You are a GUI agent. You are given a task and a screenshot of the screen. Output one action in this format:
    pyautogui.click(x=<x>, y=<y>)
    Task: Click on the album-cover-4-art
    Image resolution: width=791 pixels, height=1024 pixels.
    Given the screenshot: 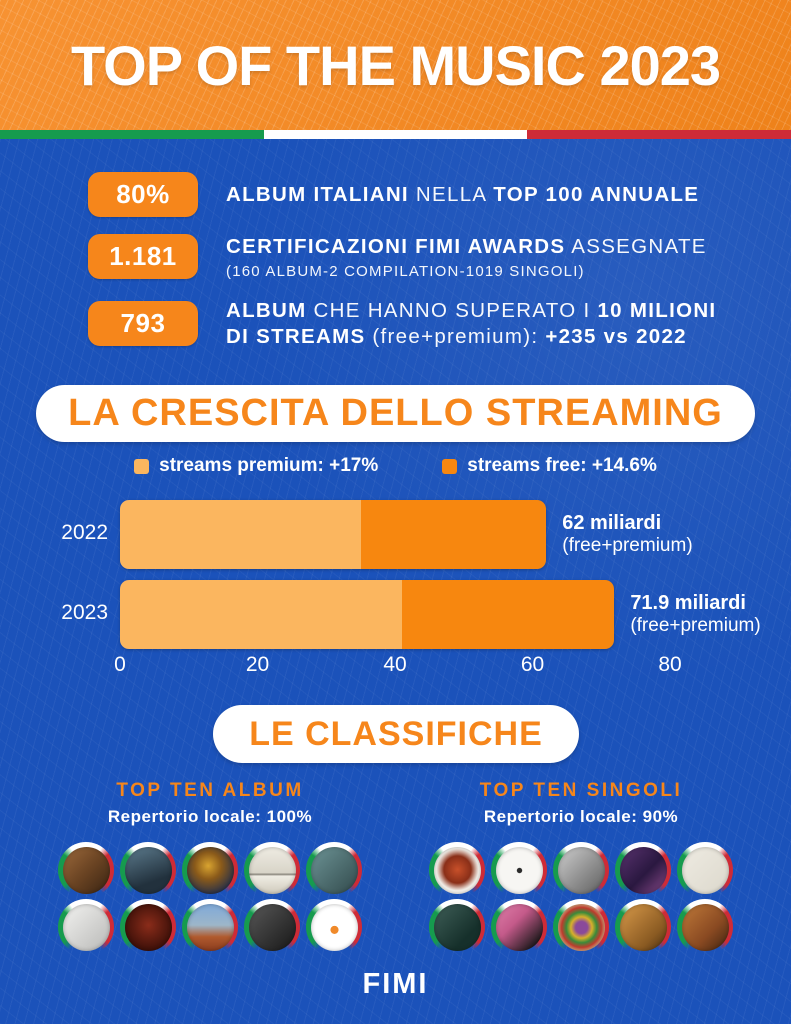 What is the action you would take?
    pyautogui.click(x=272, y=870)
    